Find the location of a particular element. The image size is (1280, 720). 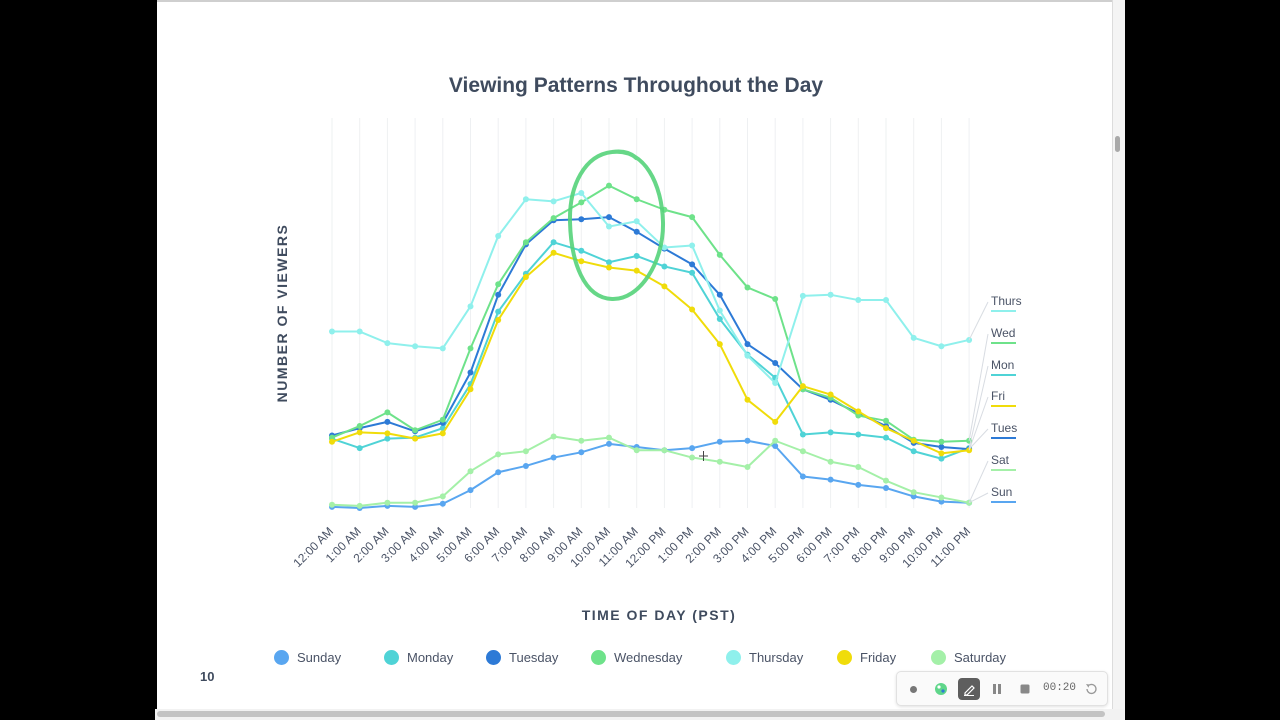

highlight-ellipse is located at coordinates (616, 225).